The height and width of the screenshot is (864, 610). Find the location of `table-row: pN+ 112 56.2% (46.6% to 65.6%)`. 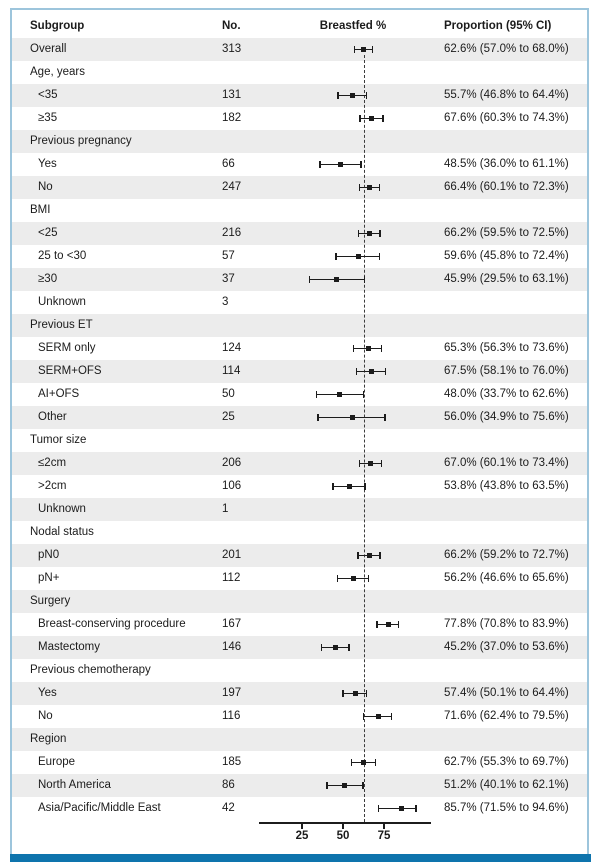

table-row: pN+ 112 56.2% (46.6% to 65.6%) is located at coordinates (299, 578).